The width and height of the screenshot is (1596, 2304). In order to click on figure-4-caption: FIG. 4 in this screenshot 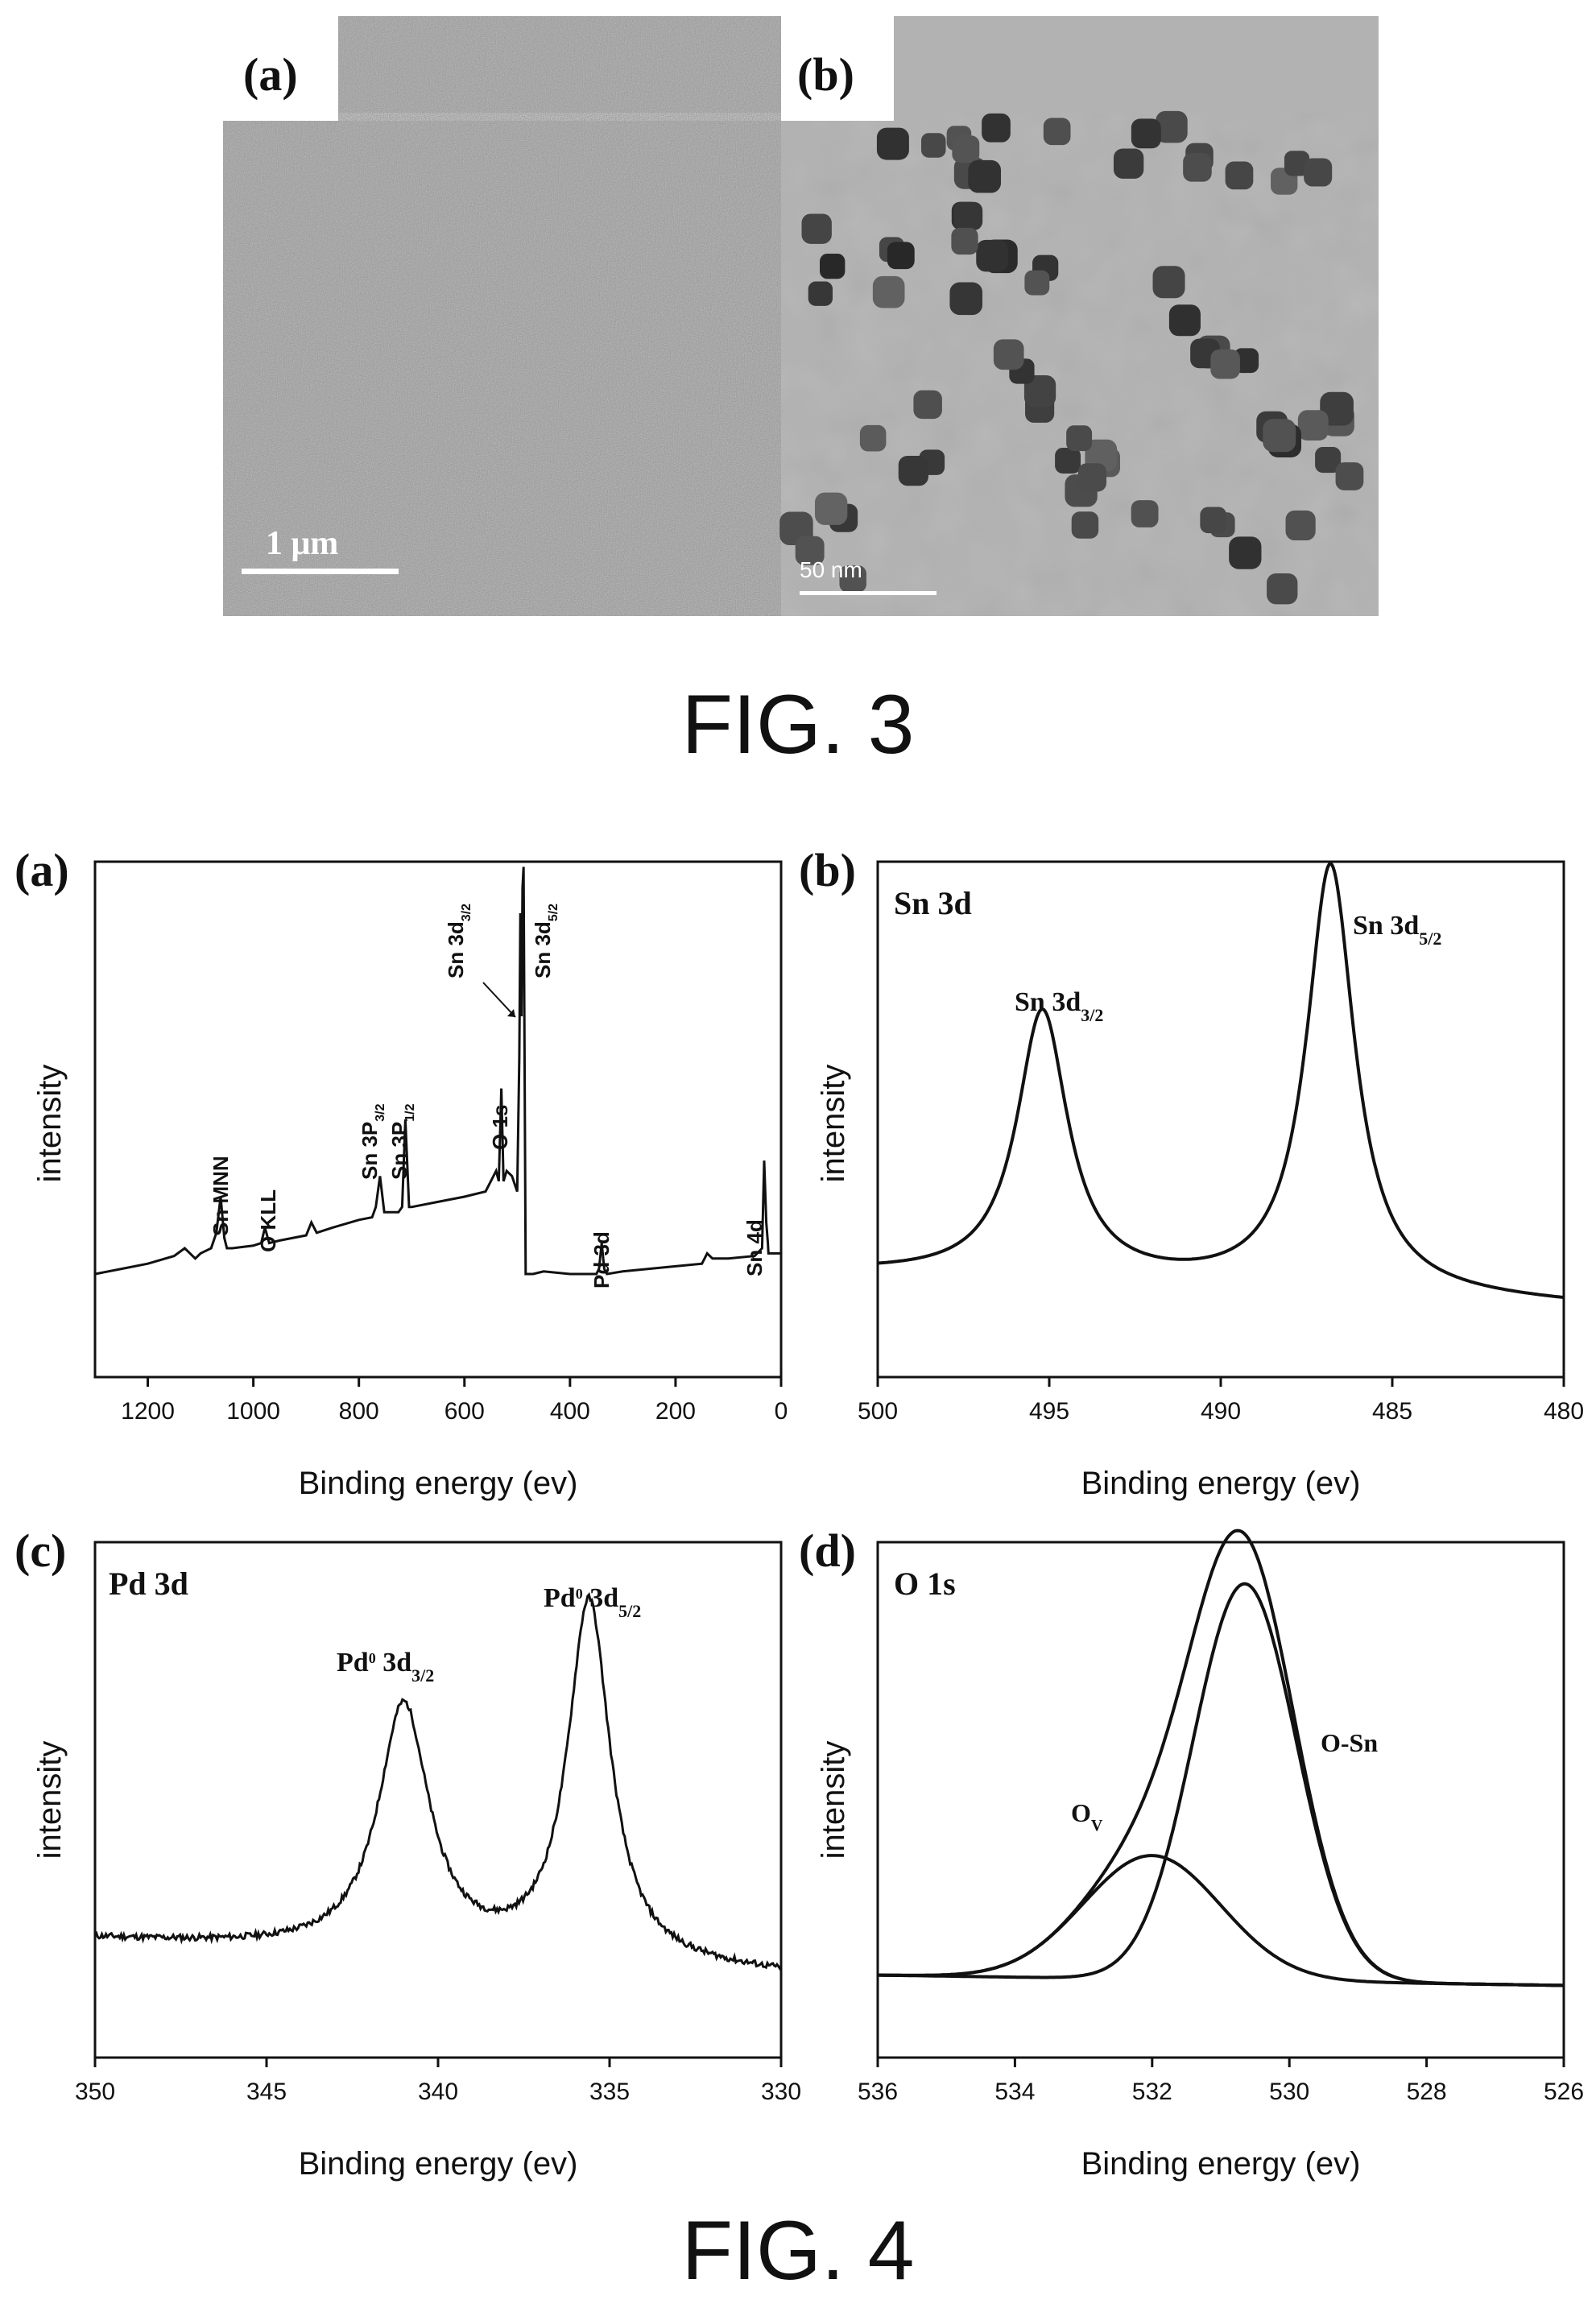, I will do `click(798, 2251)`.